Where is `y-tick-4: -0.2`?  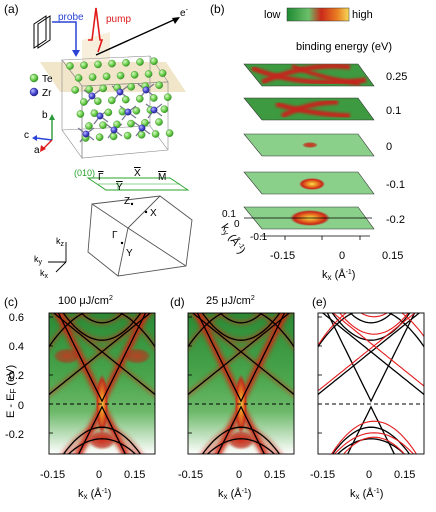
y-tick-4: -0.2 is located at coordinates (14, 435).